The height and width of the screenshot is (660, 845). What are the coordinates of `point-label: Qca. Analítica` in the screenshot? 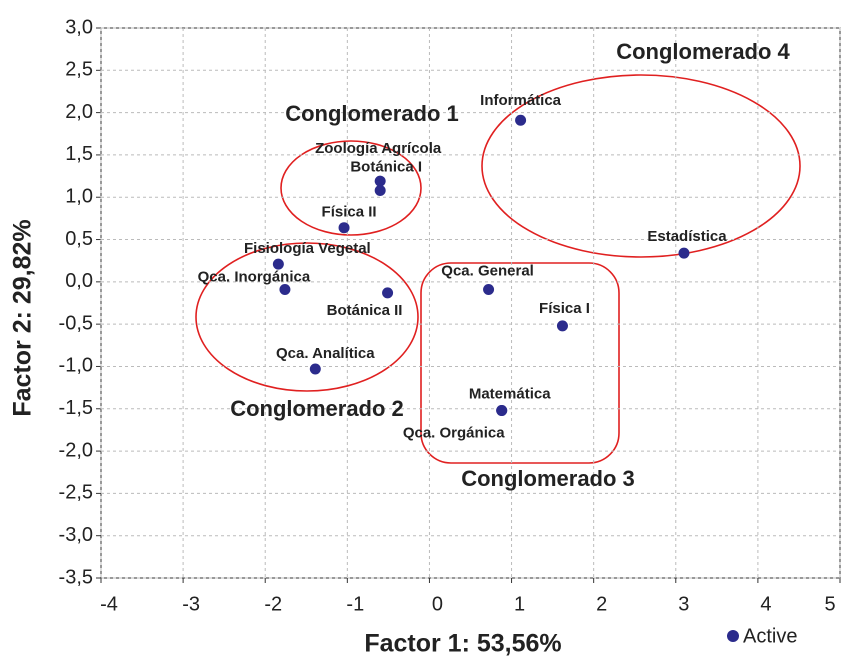 It's located at (325, 353).